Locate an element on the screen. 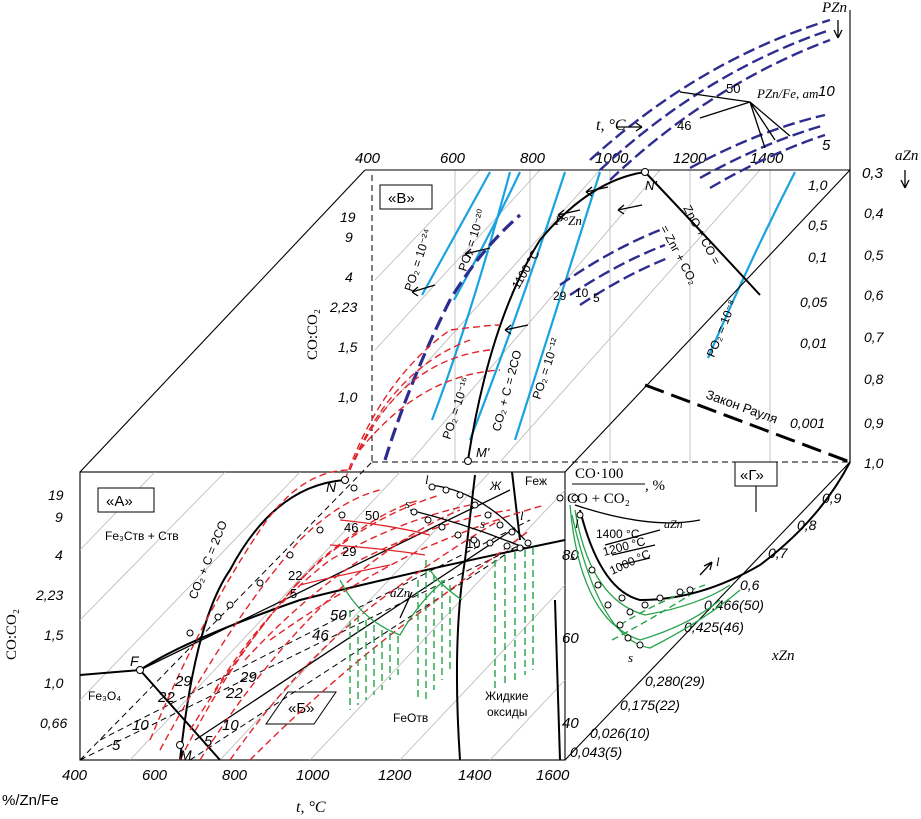 This screenshot has height=819, width=921. azn-title: aZn is located at coordinates (906, 156).